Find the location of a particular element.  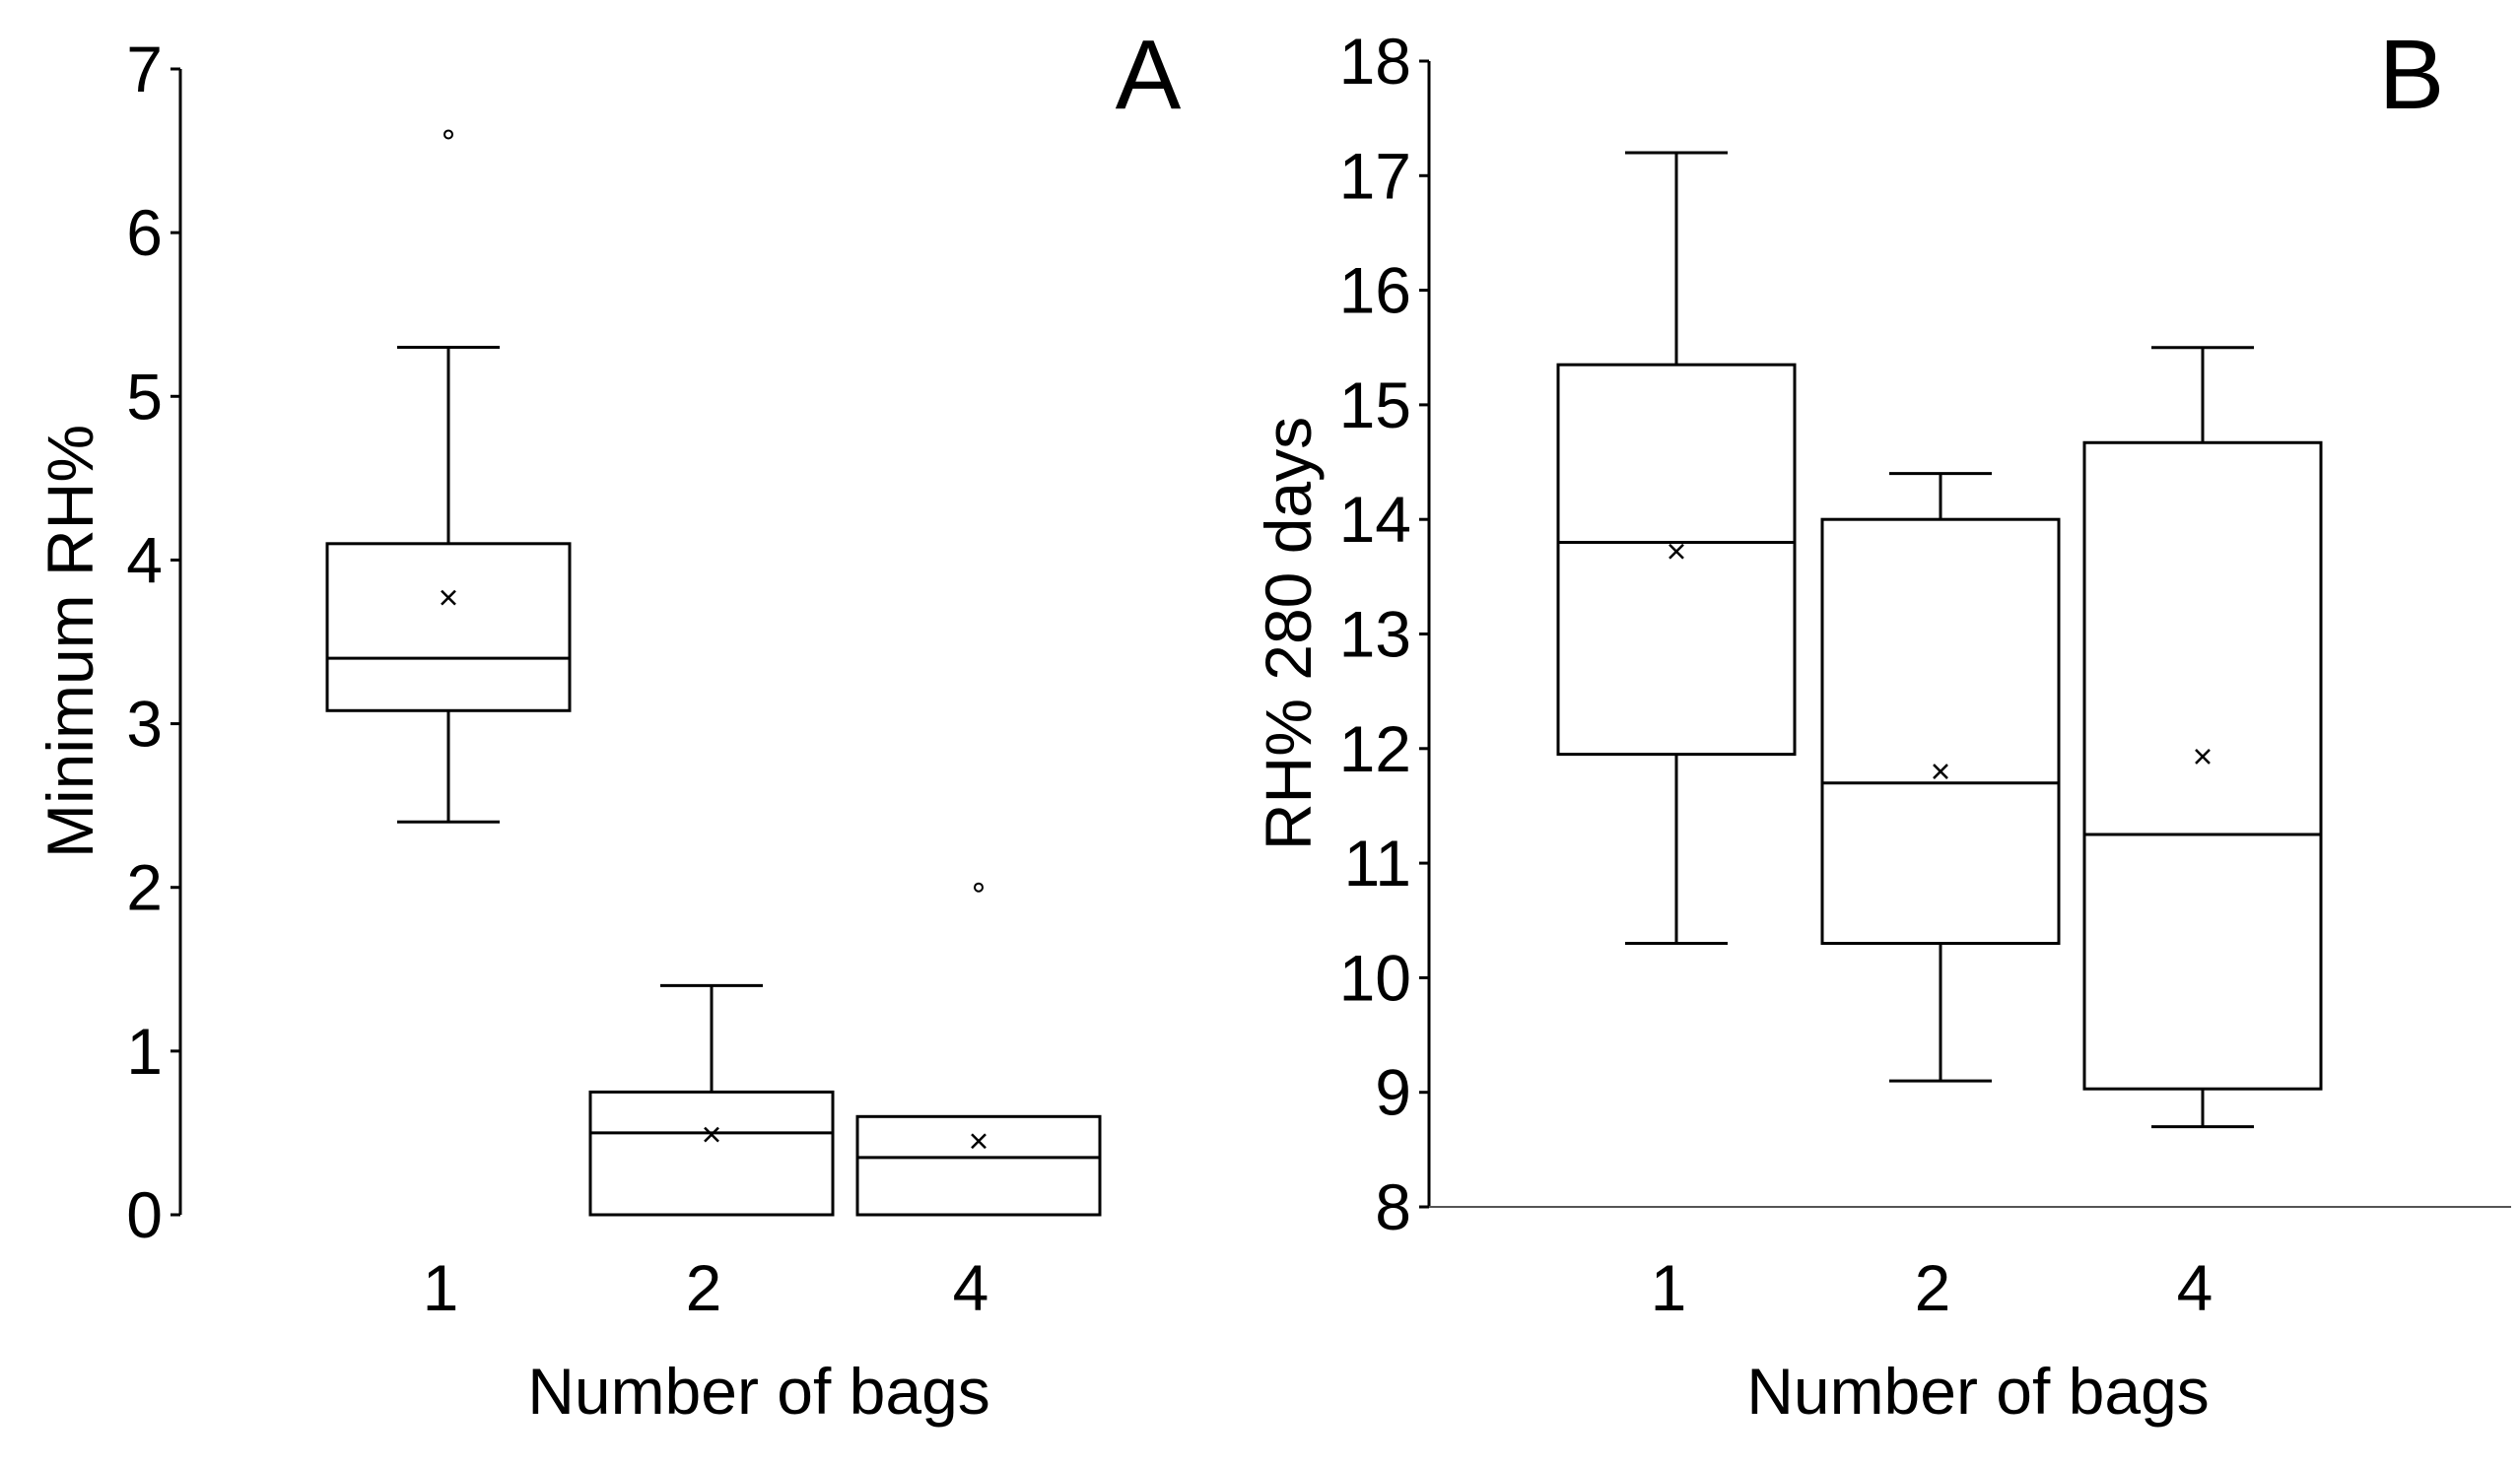

panel-label: A is located at coordinates (1149, 75).